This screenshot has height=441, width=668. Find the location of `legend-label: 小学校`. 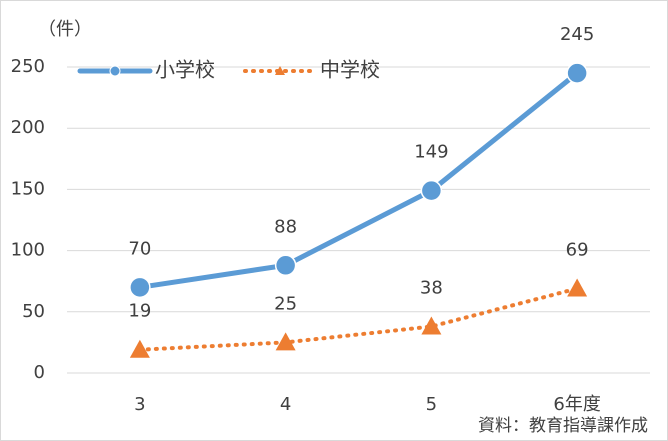

legend-label: 小学校 is located at coordinates (185, 70).